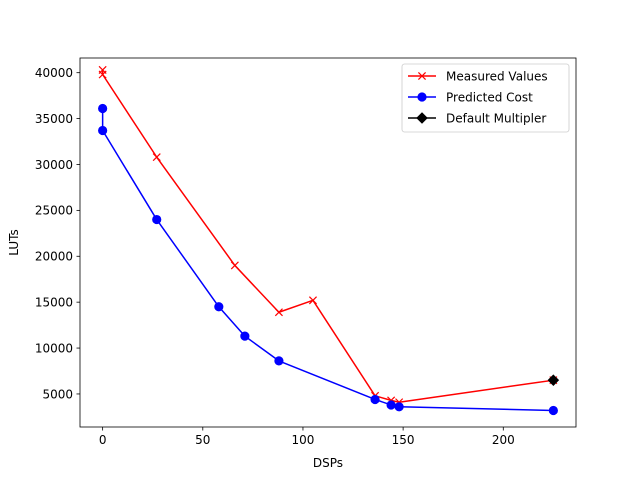 The width and height of the screenshot is (640, 484). I want to click on x-axis-label: DSPs, so click(328, 463).